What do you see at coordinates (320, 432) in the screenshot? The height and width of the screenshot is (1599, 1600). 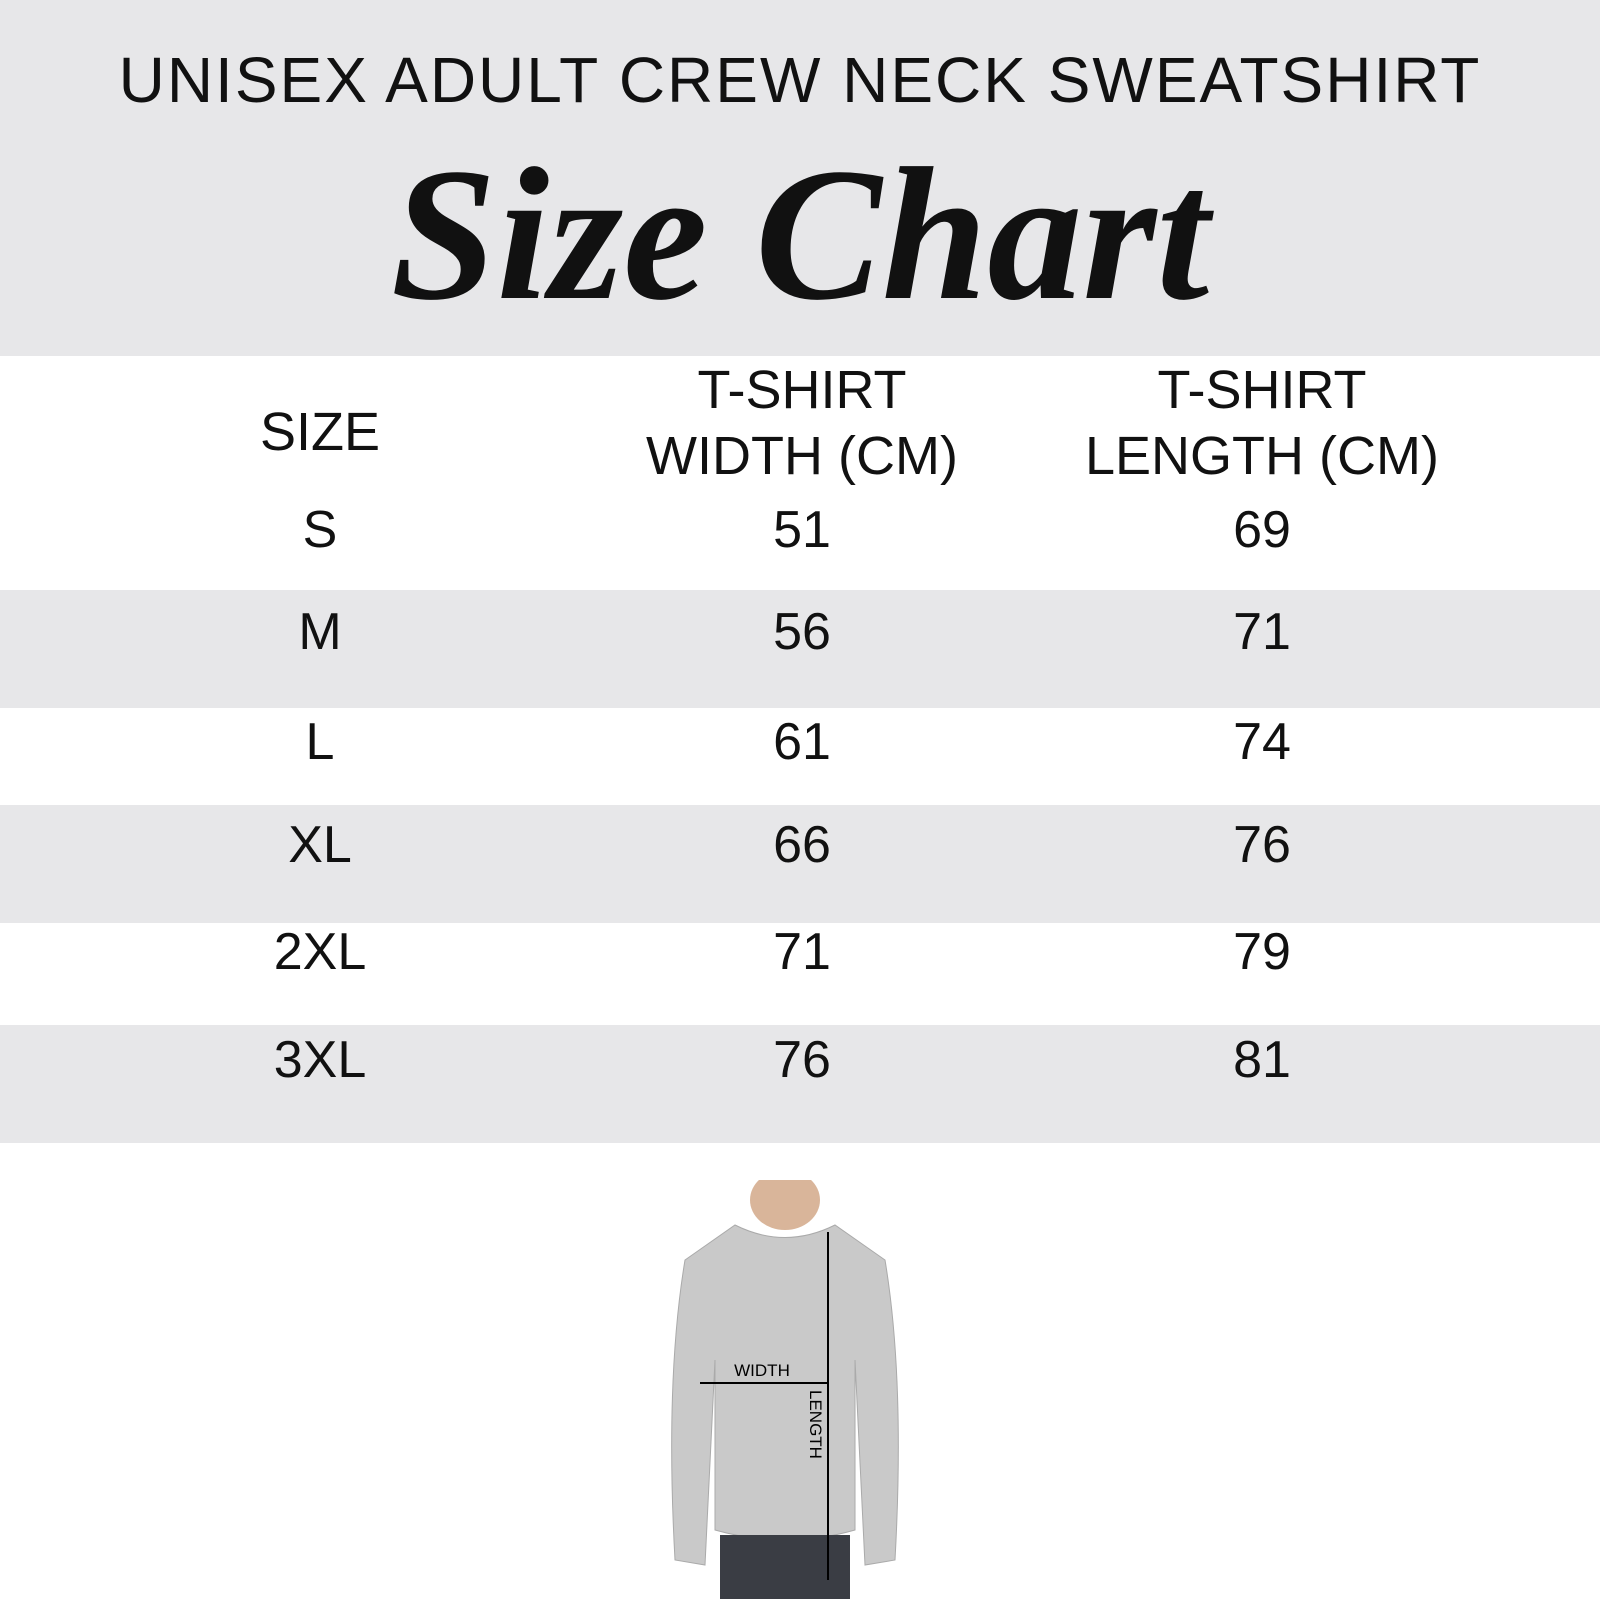 I see `column-header: SIZE` at bounding box center [320, 432].